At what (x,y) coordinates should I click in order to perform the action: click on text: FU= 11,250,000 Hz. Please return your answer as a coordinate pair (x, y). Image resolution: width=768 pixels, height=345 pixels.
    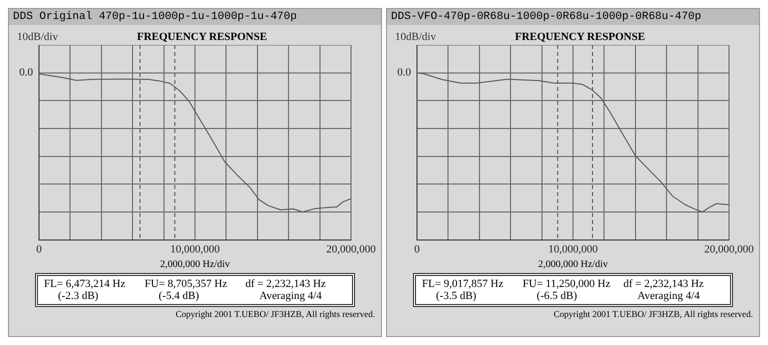
    Looking at the image, I should click on (567, 284).